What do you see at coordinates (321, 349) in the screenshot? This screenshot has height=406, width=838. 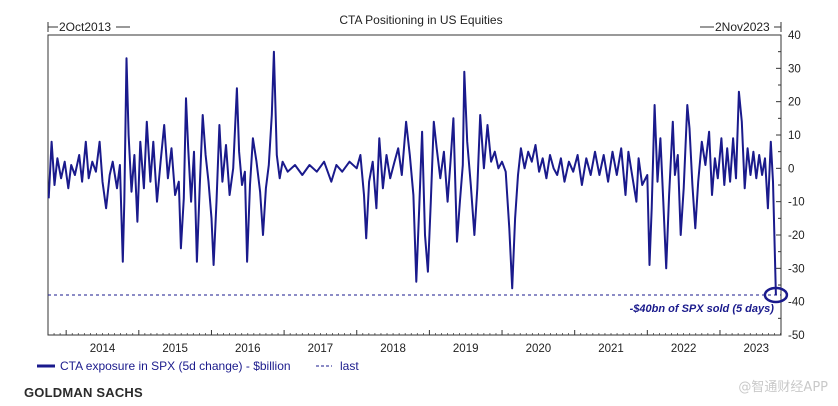 I see `x-tick-label: 2017` at bounding box center [321, 349].